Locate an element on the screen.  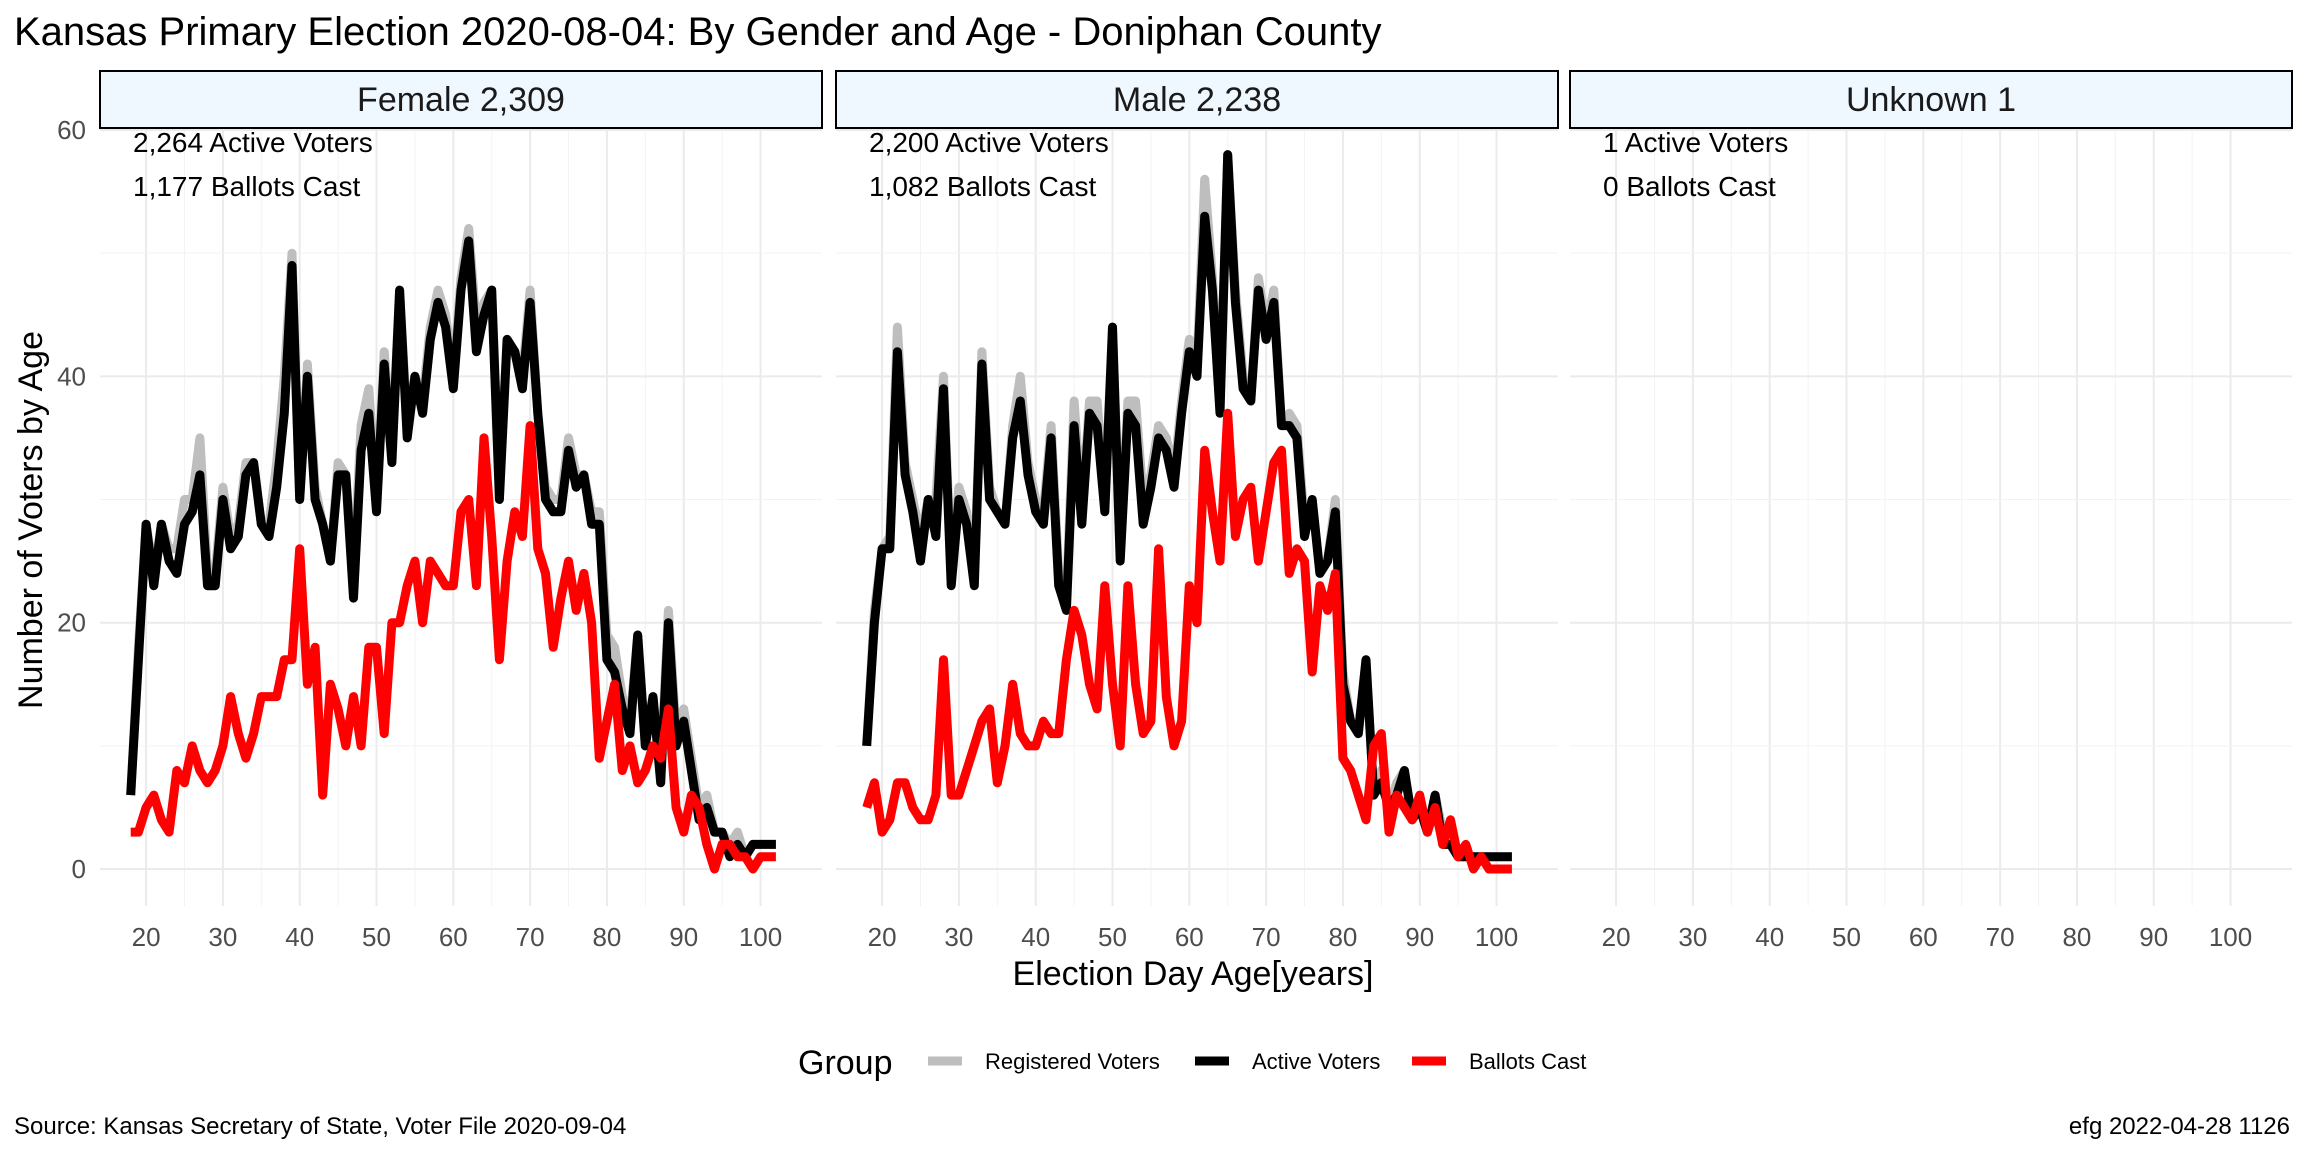
strip-label: Unknown 1 is located at coordinates (1931, 100).